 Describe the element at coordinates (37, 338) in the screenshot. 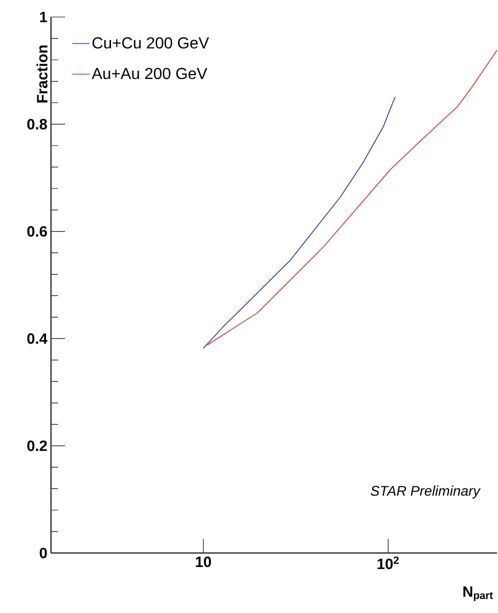

I see `y-tick-label: 0.4` at that location.